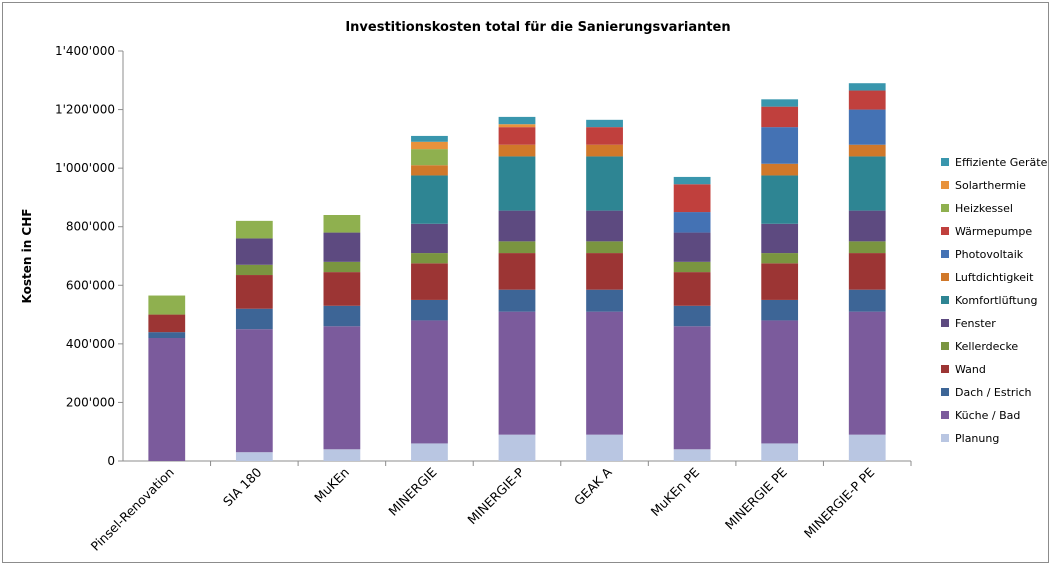 The image size is (1053, 567). Describe the element at coordinates (986, 346) in the screenshot. I see `legend-label: Kellerdecke` at that location.